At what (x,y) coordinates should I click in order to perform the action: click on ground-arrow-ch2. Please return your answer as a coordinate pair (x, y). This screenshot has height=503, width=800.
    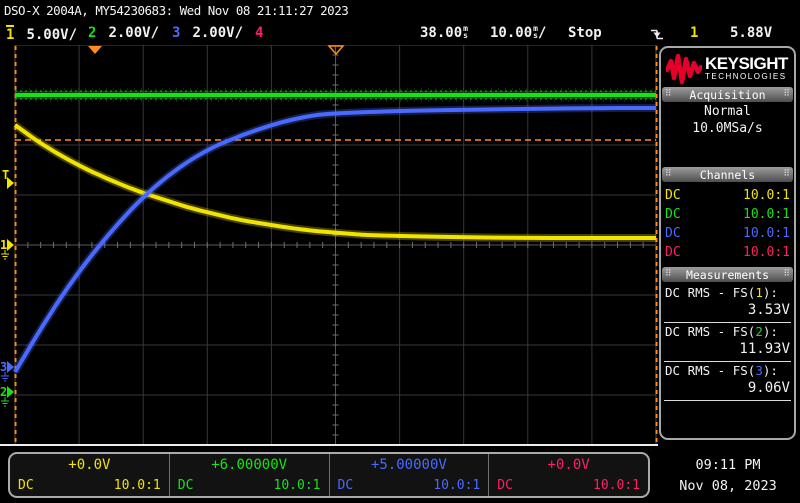
    Looking at the image, I should click on (10, 392).